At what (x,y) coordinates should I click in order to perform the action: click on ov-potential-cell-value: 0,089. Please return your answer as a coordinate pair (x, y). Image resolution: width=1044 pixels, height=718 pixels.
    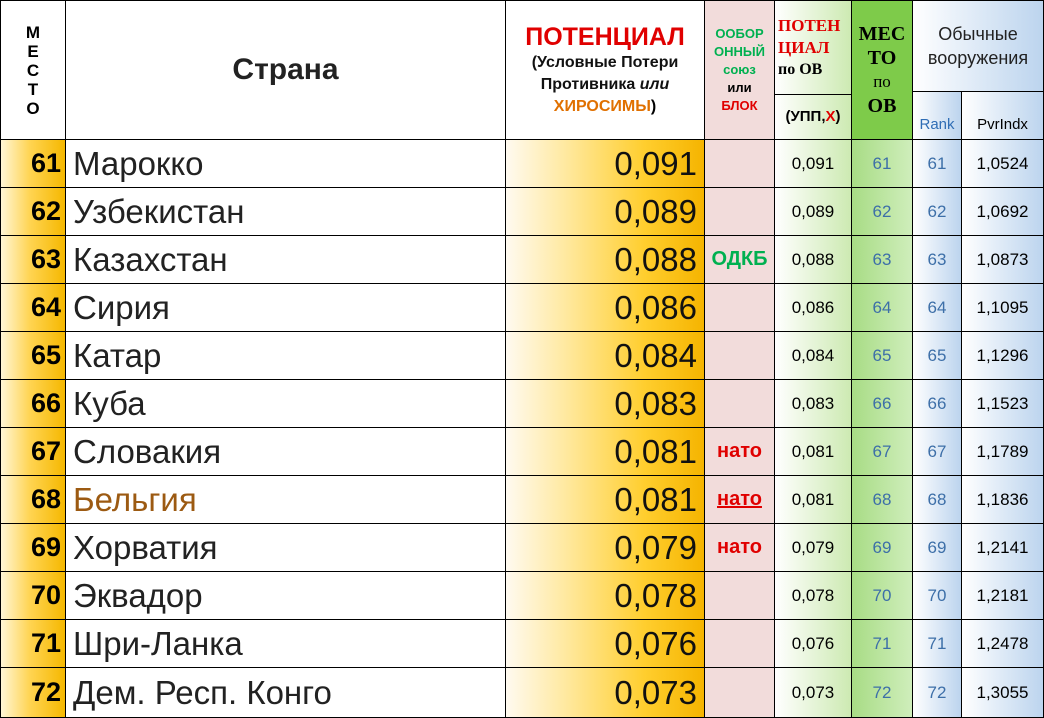
    Looking at the image, I should click on (813, 211).